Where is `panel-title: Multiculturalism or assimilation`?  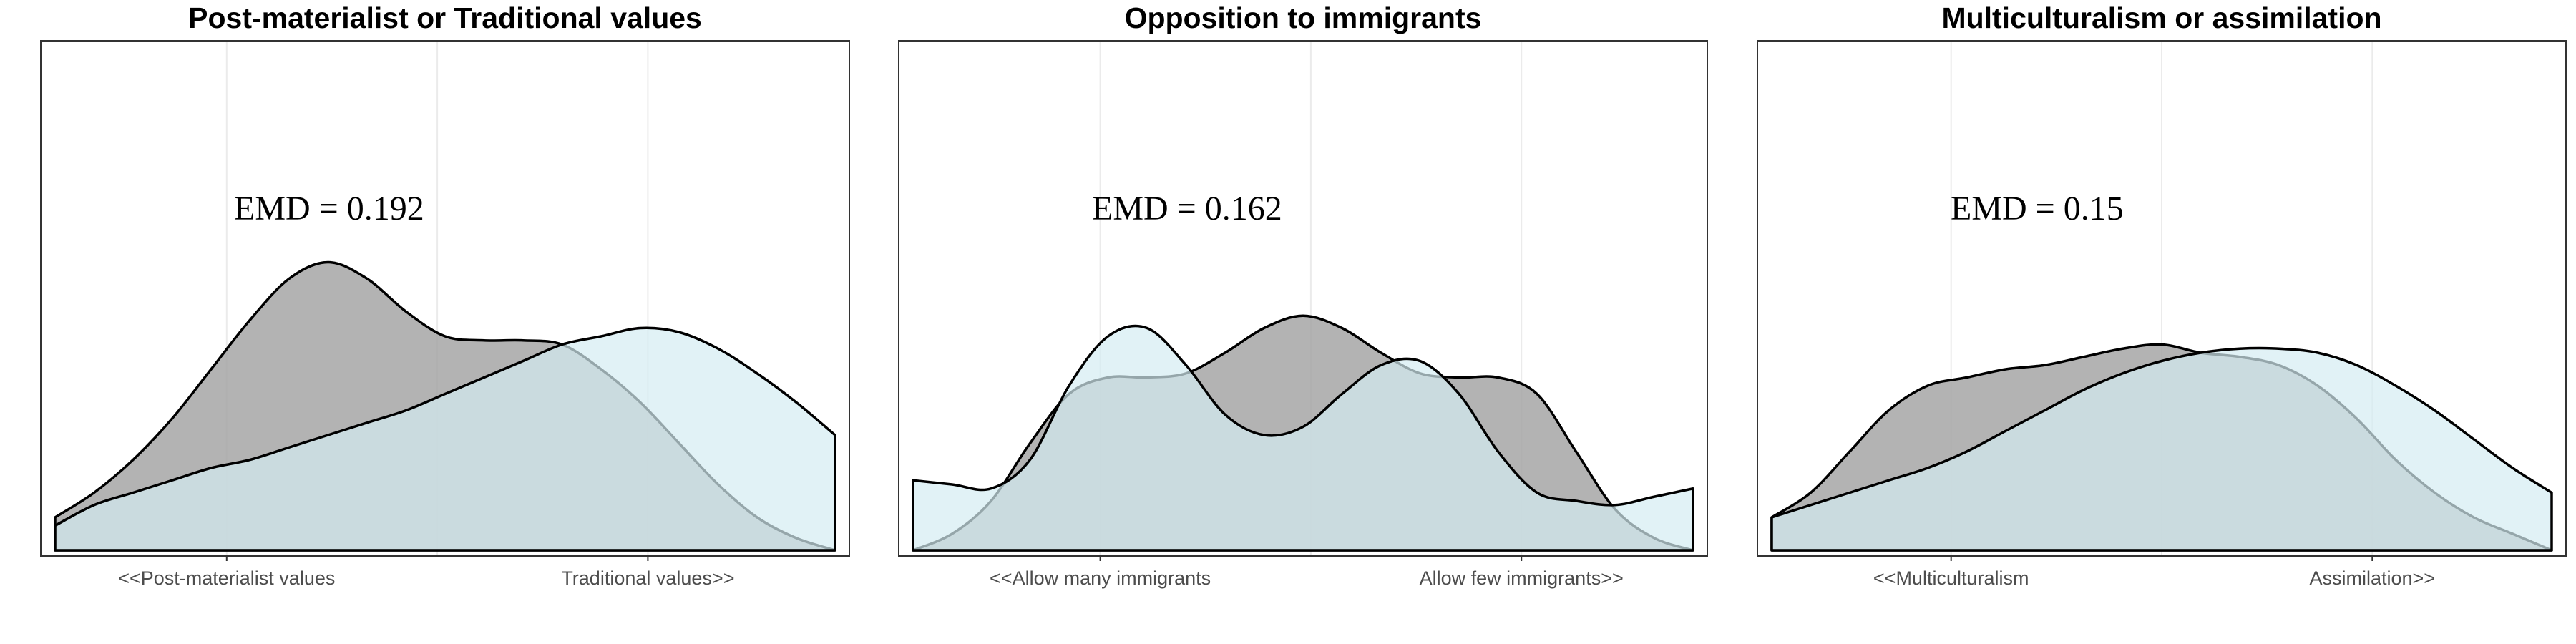
panel-title: Multiculturalism or assimilation is located at coordinates (2161, 17).